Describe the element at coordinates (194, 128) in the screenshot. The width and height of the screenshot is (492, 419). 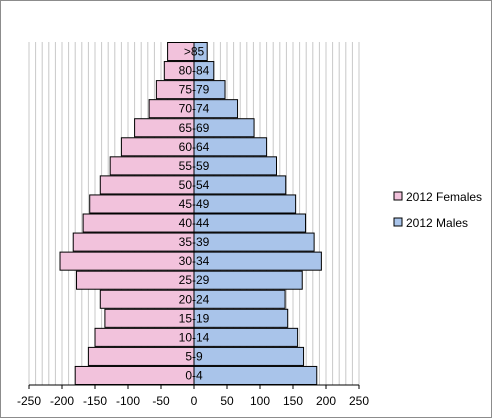
I see `category-label: 65-69` at that location.